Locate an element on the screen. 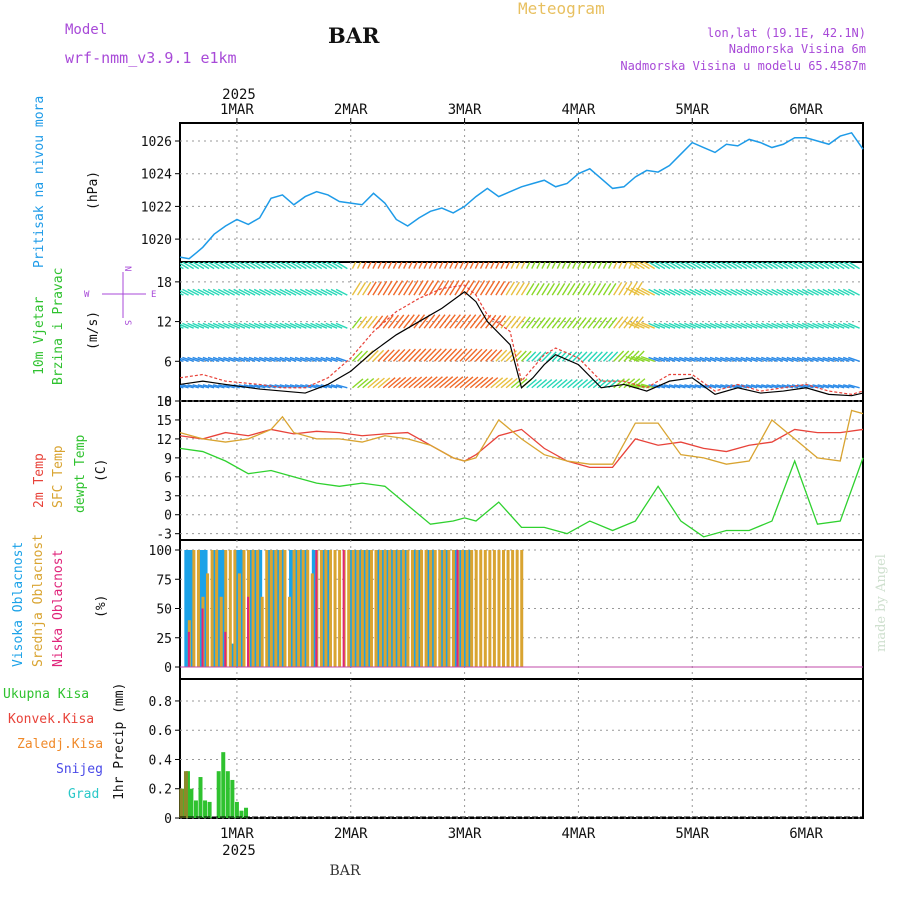 The image size is (900, 900). wind-gust-line is located at coordinates (521, 339).